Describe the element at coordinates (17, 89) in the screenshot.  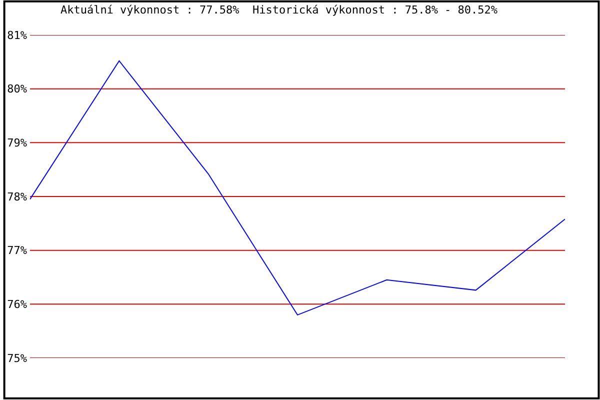
I see `y-tick-label: 80%` at that location.